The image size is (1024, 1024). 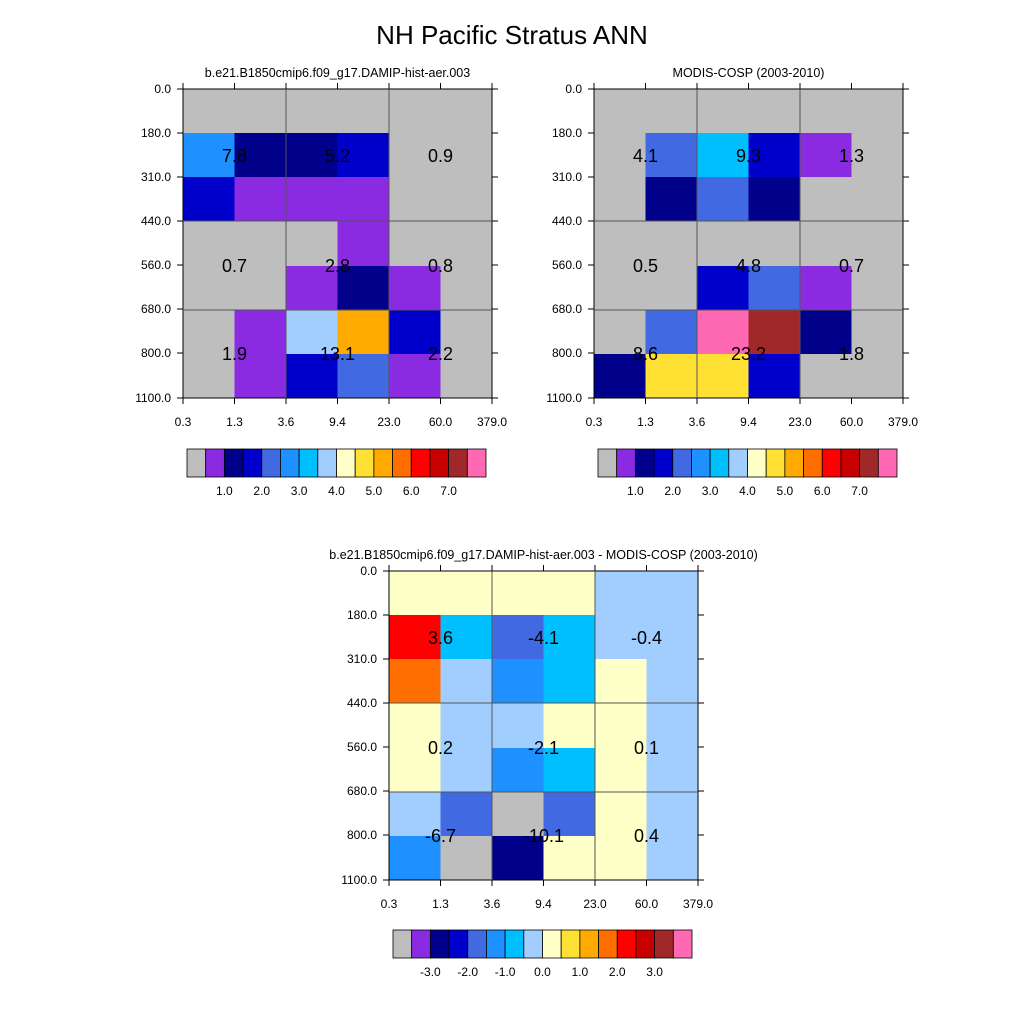 I want to click on group-value-label: 0.4, so click(x=646, y=836).